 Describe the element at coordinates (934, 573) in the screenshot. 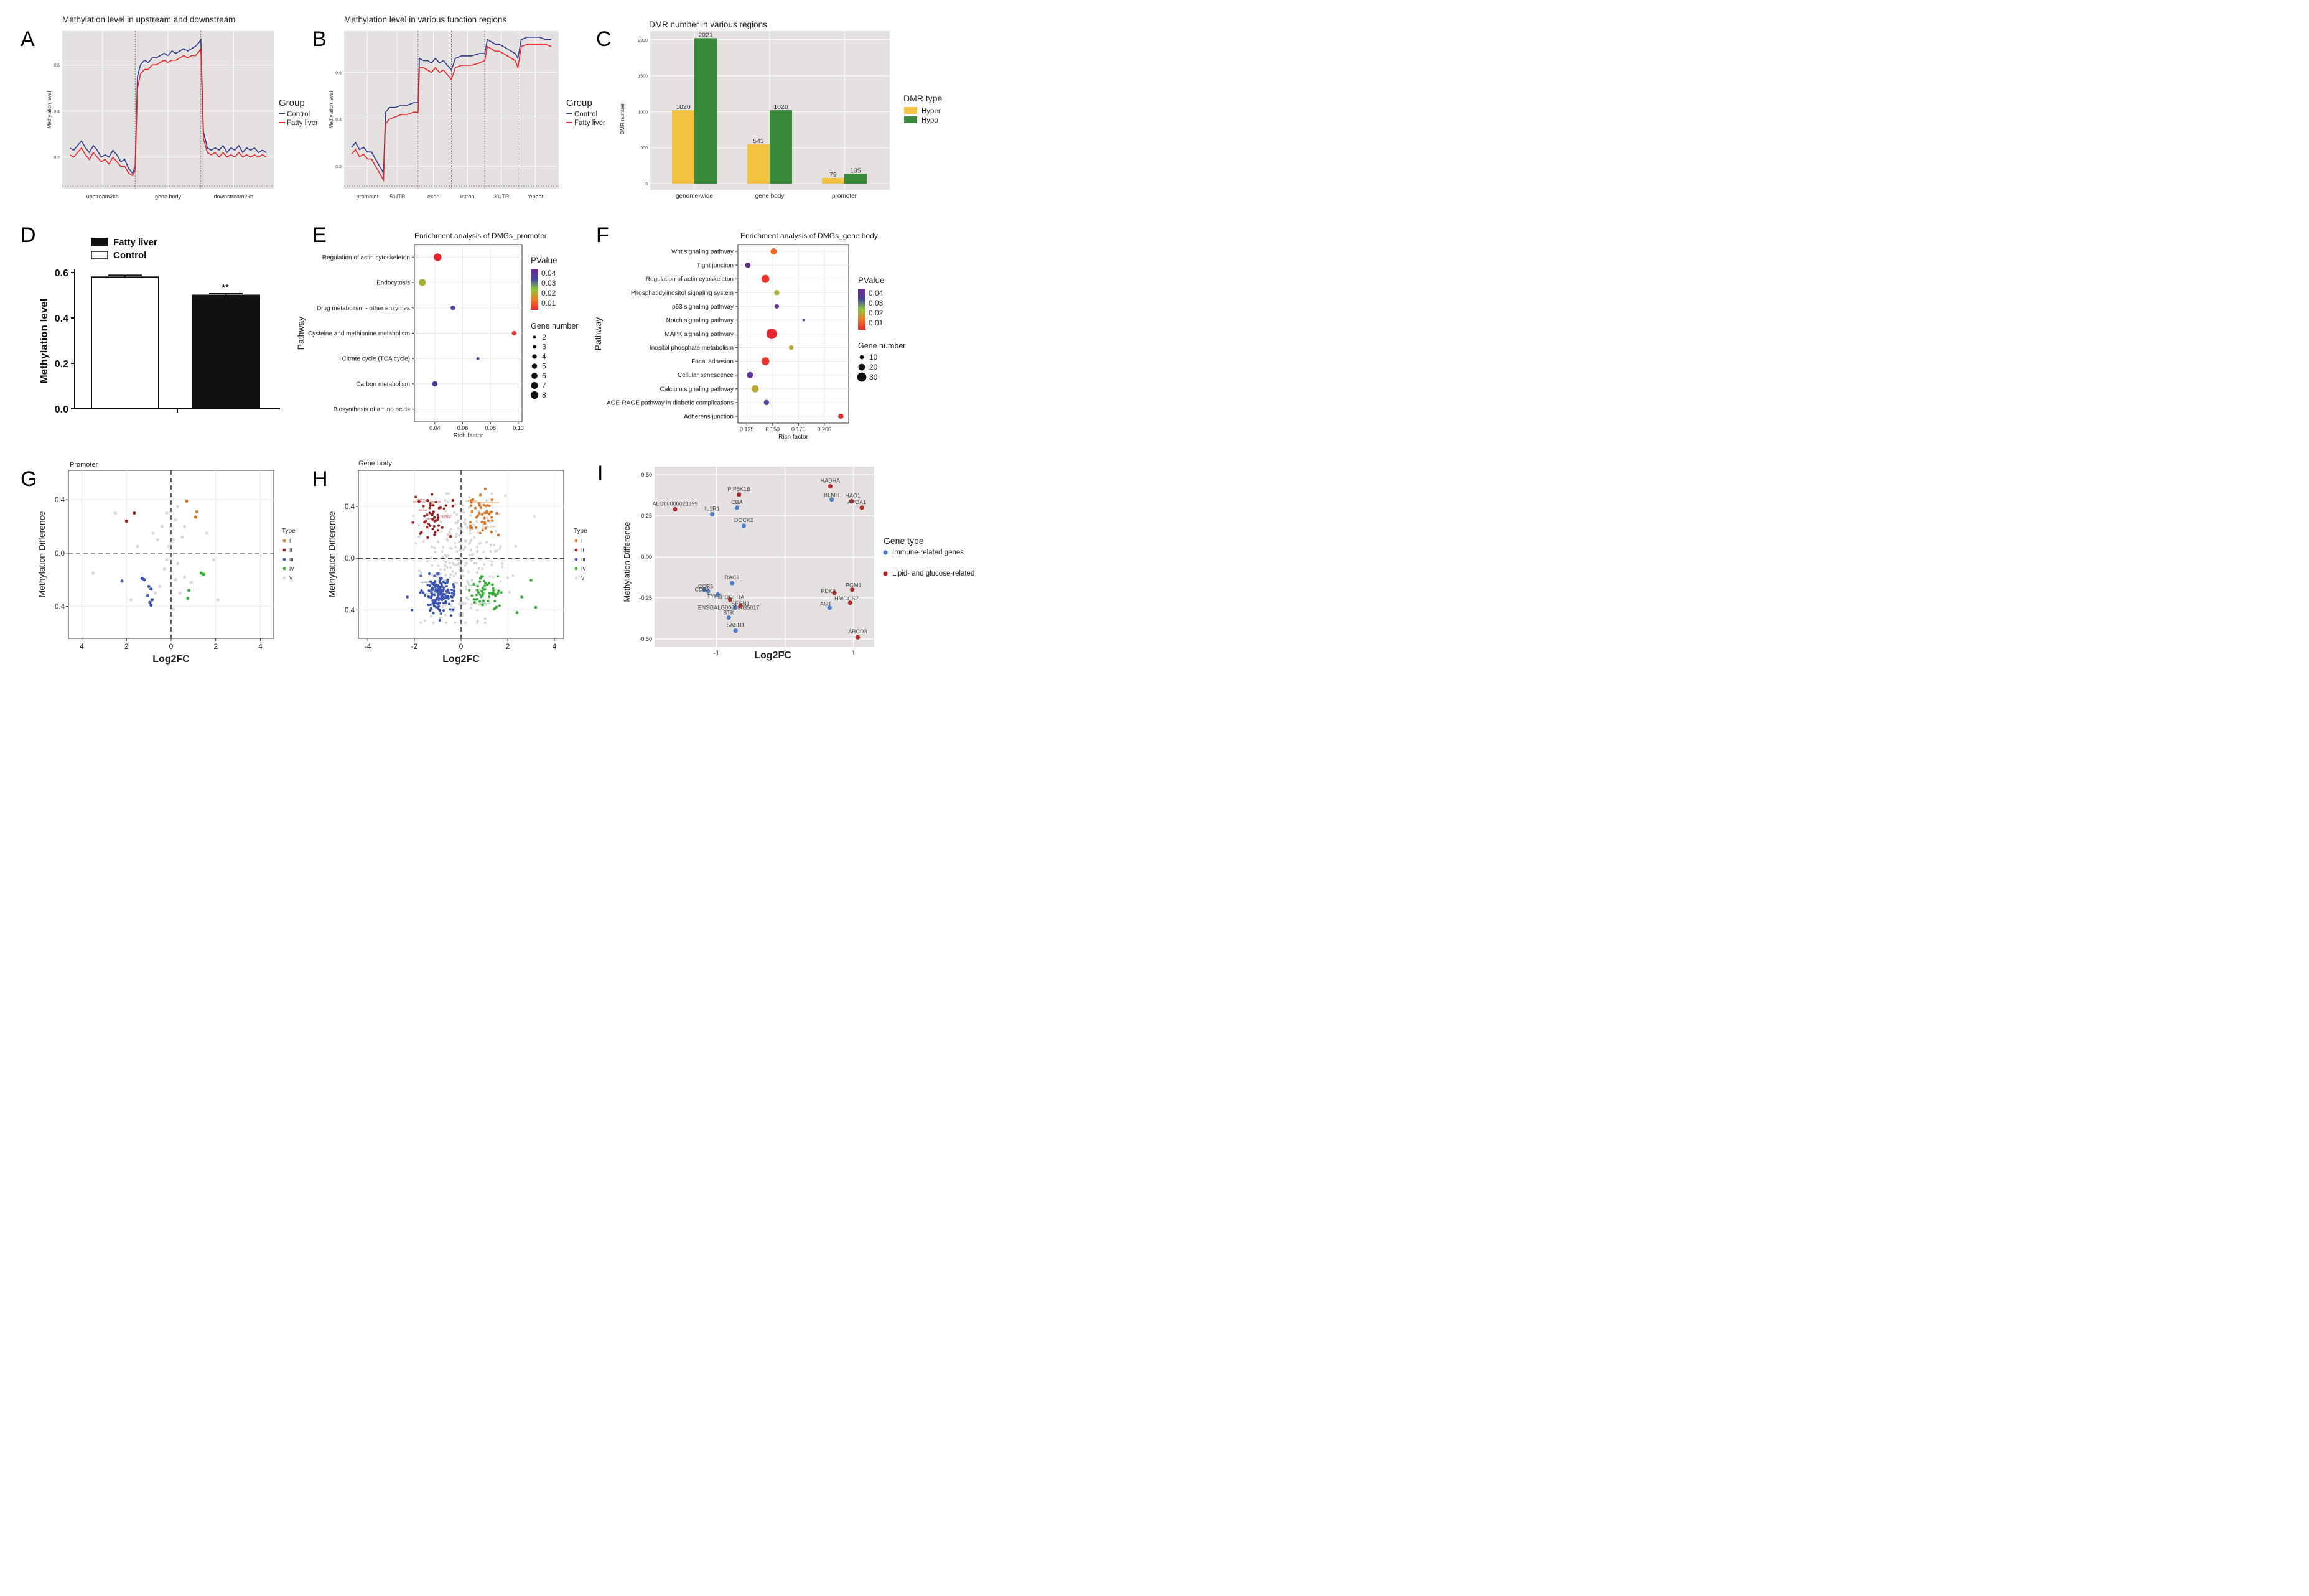

I see `legend-entry: Lipid- and glucose-related genes` at that location.